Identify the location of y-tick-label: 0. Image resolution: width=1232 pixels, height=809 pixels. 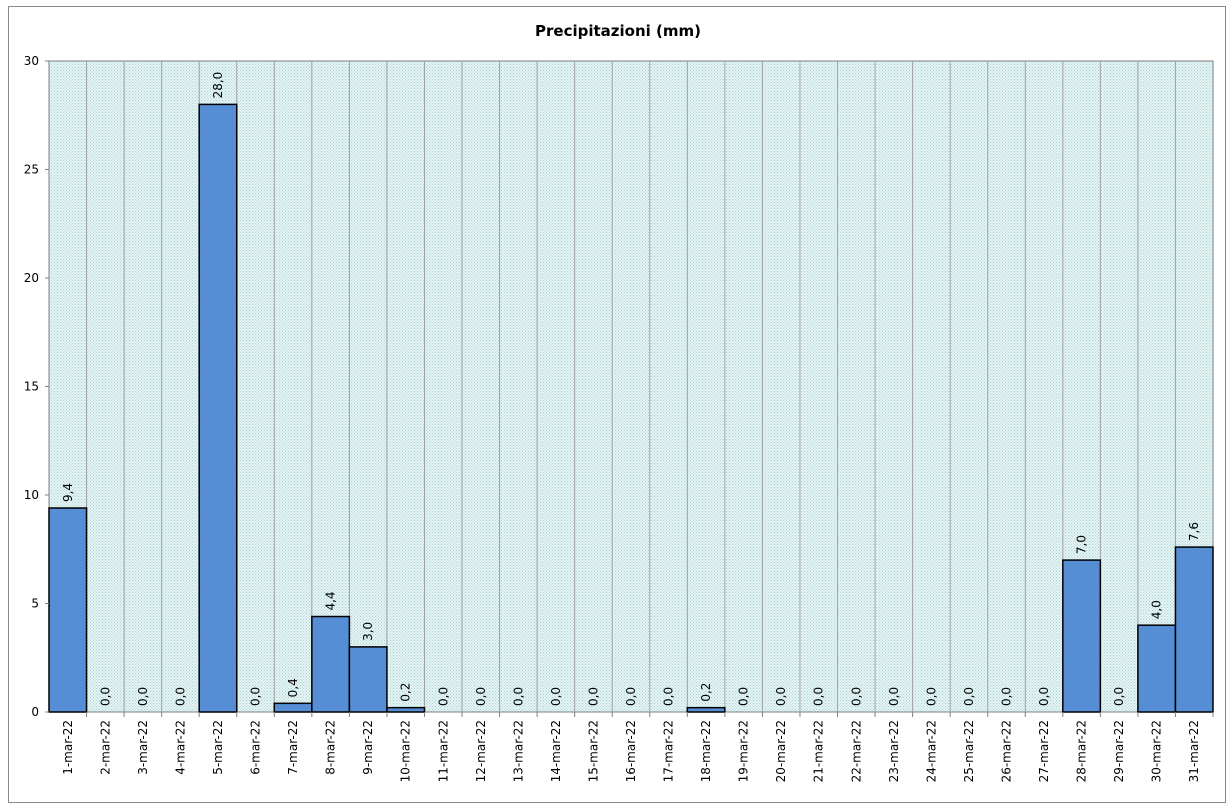
(35, 712).